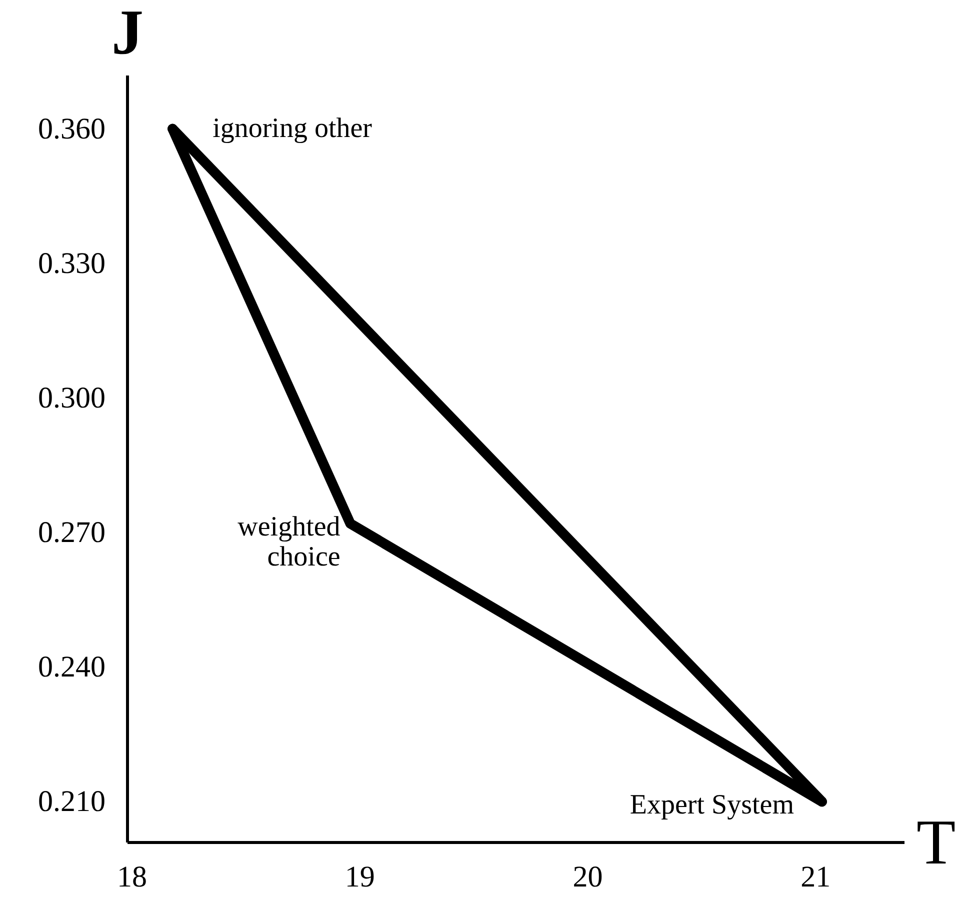 This screenshot has height=904, width=969. What do you see at coordinates (128, 34) in the screenshot?
I see `y-axis-title: J` at bounding box center [128, 34].